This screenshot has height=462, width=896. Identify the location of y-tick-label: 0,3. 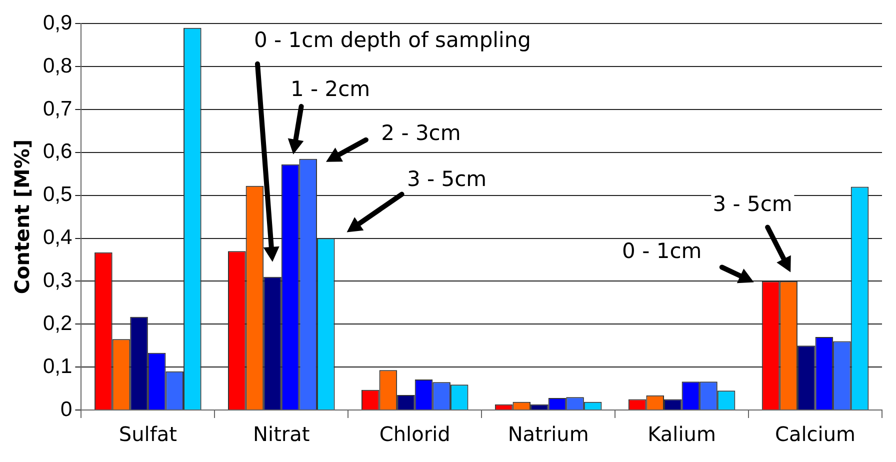
(57, 280).